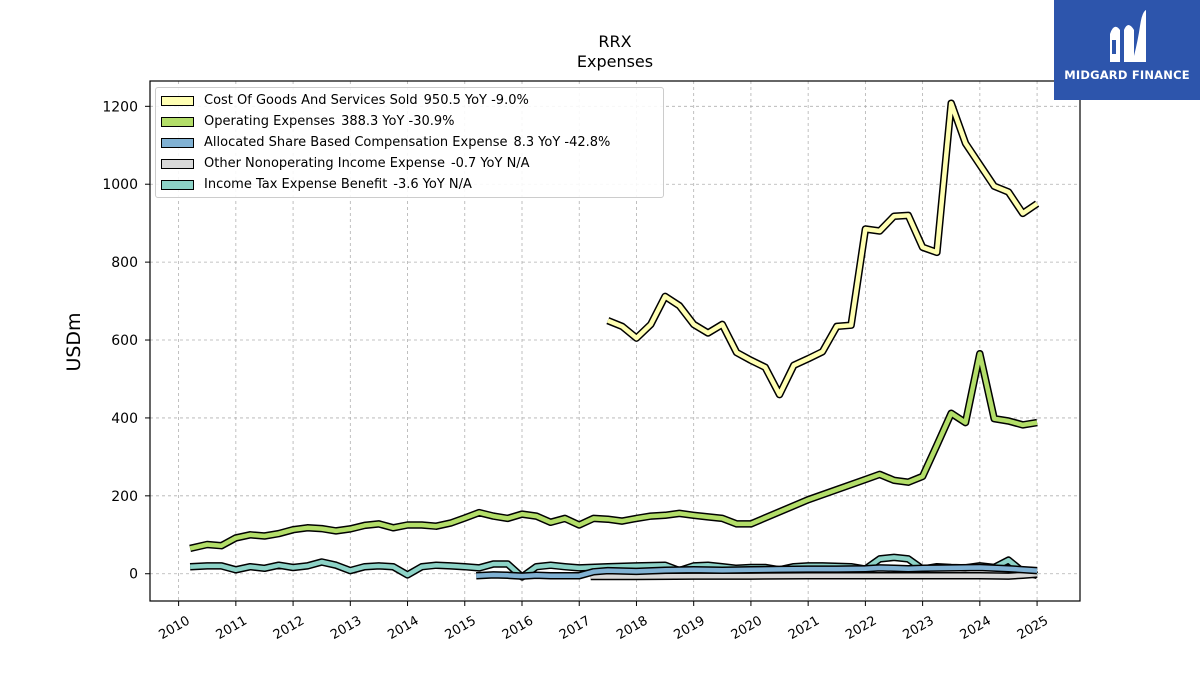 The height and width of the screenshot is (675, 1200). What do you see at coordinates (289, 628) in the screenshot?
I see `x-tick-label: 2012` at bounding box center [289, 628].